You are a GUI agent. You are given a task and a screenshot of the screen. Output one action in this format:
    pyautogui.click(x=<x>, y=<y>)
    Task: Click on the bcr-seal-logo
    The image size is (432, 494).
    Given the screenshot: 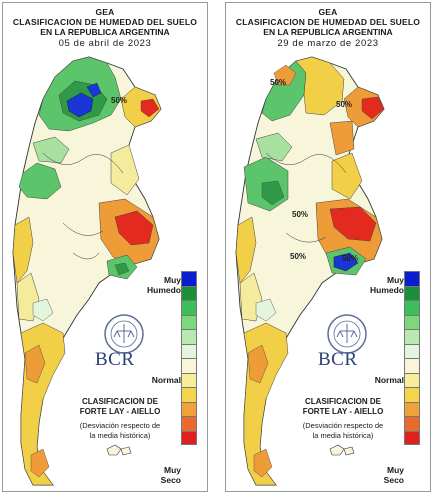 What is the action you would take?
    pyautogui.click(x=347, y=334)
    